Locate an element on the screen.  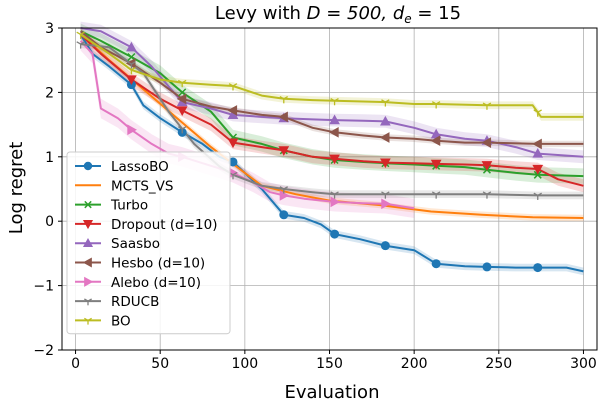
legend-saasbo-label: Saasbo is located at coordinates (135, 244).